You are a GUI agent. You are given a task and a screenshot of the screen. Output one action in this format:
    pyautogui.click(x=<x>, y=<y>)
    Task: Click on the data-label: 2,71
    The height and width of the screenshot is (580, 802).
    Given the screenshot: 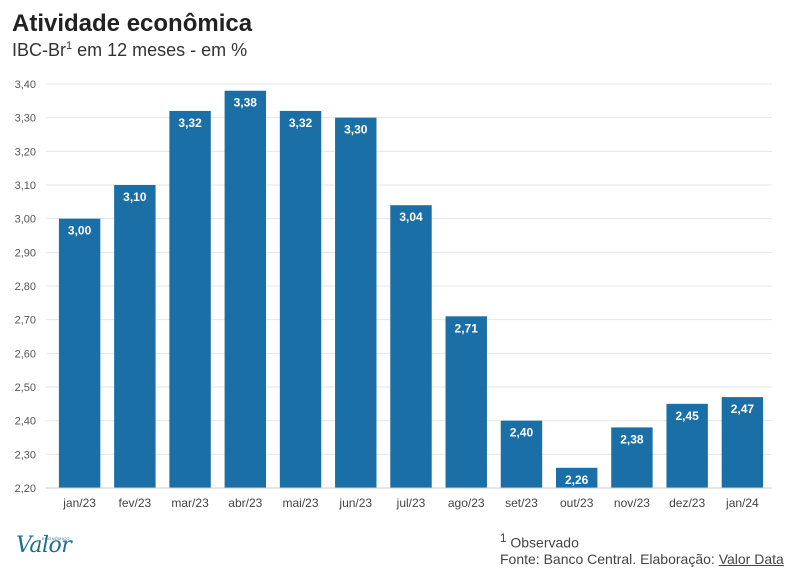 What is the action you would take?
    pyautogui.click(x=467, y=328)
    